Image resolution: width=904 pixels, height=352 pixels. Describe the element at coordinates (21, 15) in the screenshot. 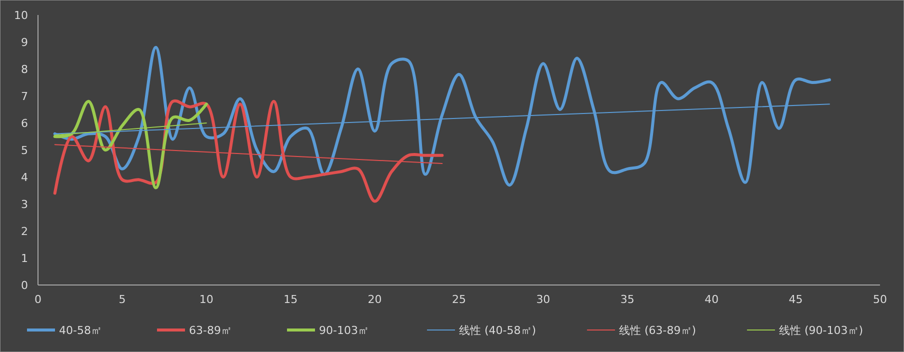

I see `y-tick-label: 10` at that location.